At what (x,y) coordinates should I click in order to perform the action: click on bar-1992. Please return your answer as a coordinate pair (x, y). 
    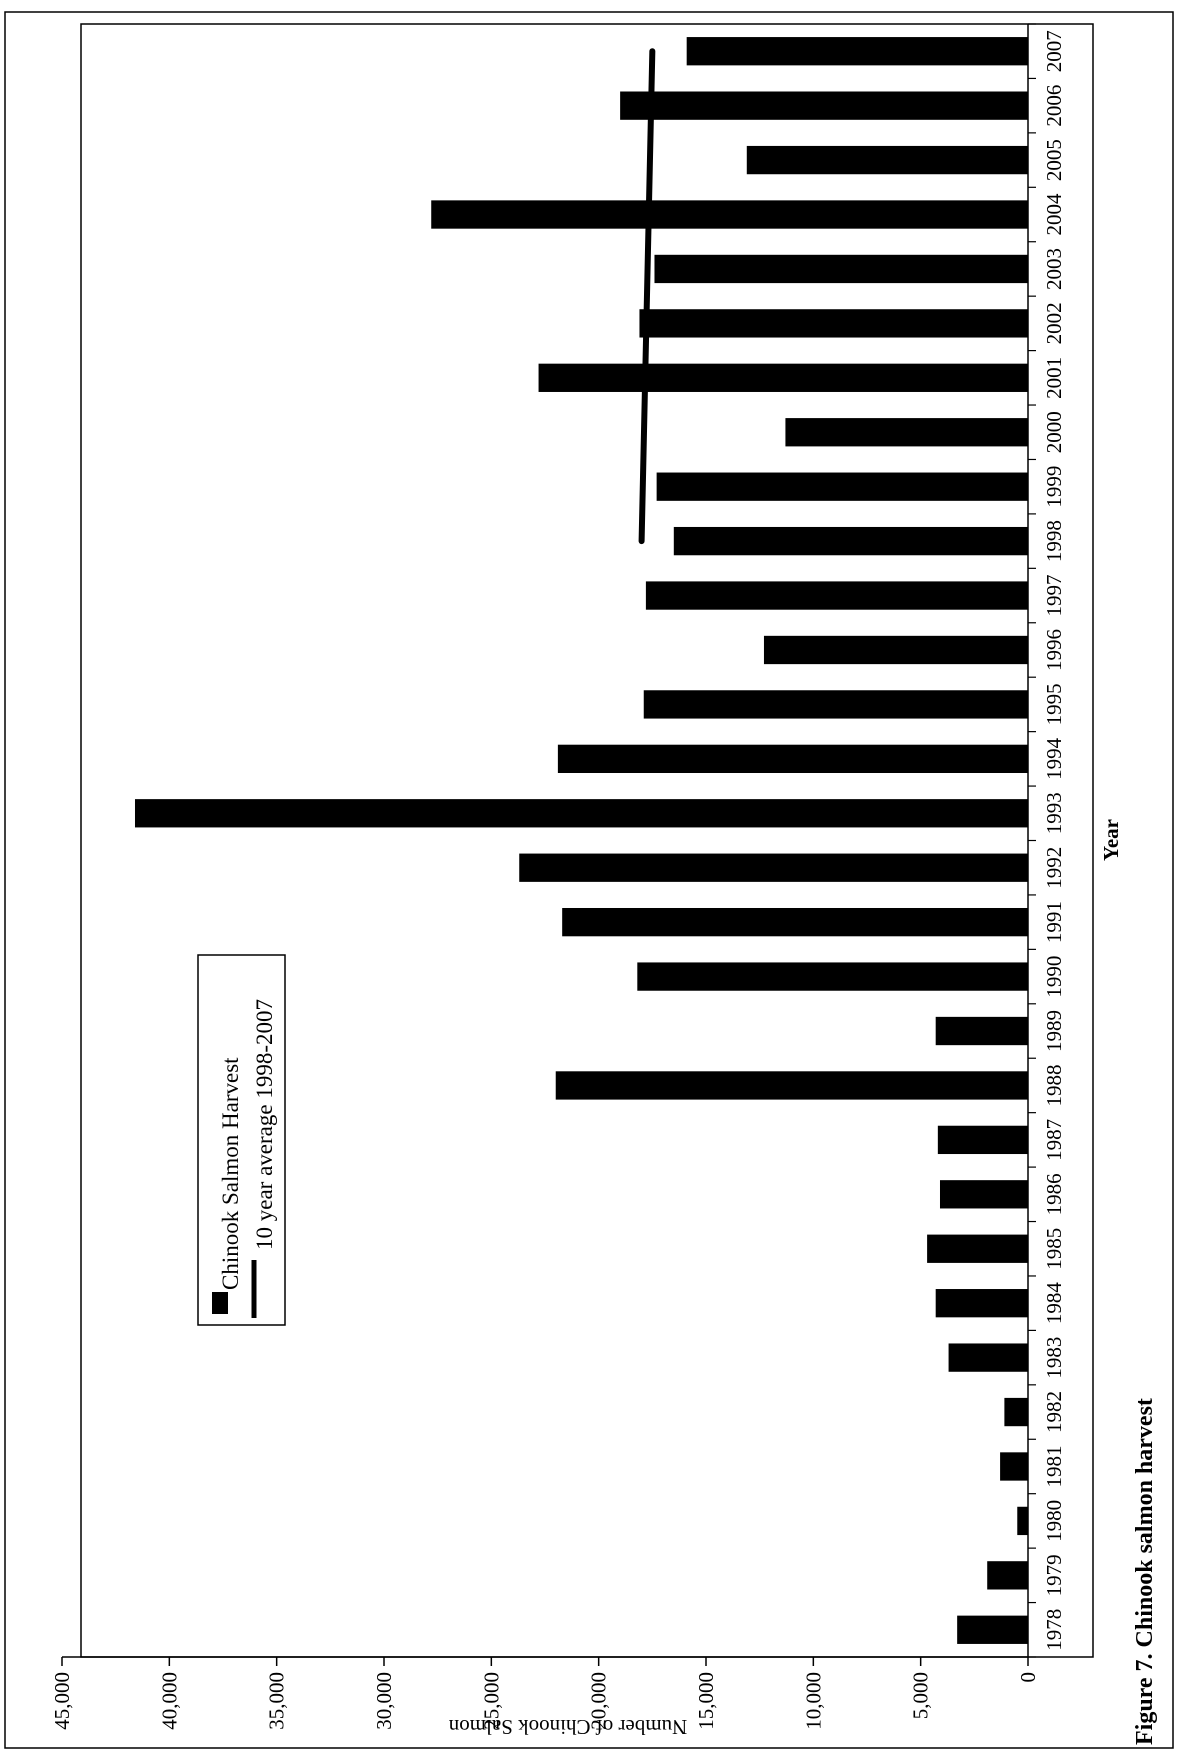
    Looking at the image, I should click on (773, 867).